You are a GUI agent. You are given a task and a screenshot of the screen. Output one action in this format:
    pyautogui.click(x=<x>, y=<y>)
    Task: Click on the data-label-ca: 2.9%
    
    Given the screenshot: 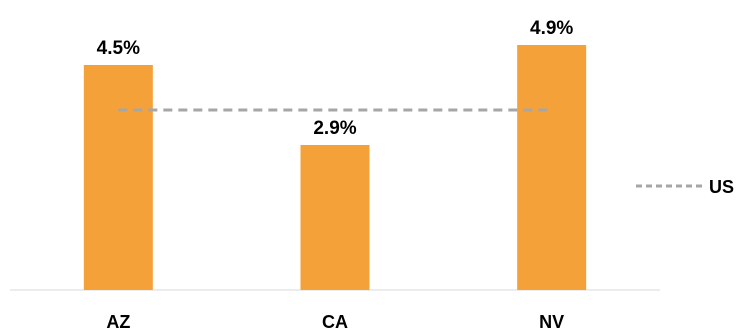 What is the action you would take?
    pyautogui.click(x=334, y=128)
    